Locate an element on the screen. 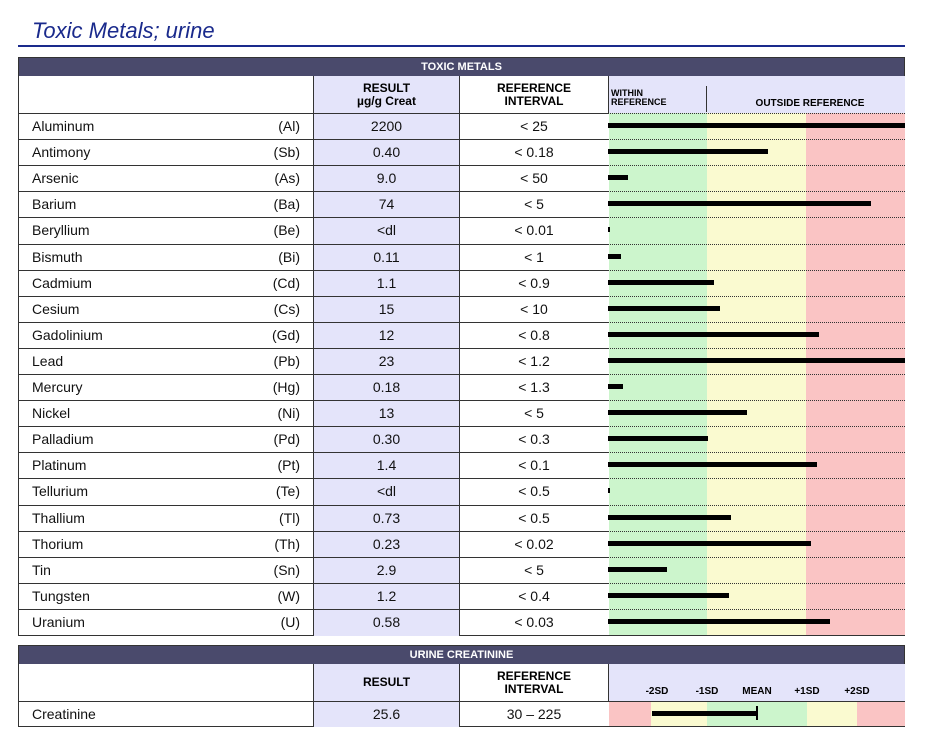  metal-symbol: (Sn) is located at coordinates (286, 569).